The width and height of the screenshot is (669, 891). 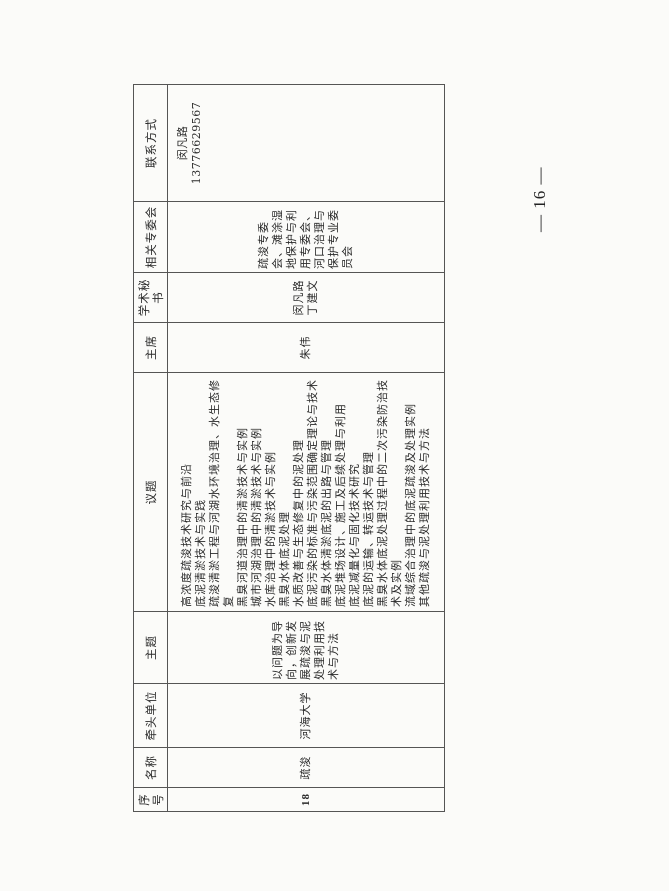 What do you see at coordinates (150, 767) in the screenshot?
I see `header-name: 名称` at bounding box center [150, 767].